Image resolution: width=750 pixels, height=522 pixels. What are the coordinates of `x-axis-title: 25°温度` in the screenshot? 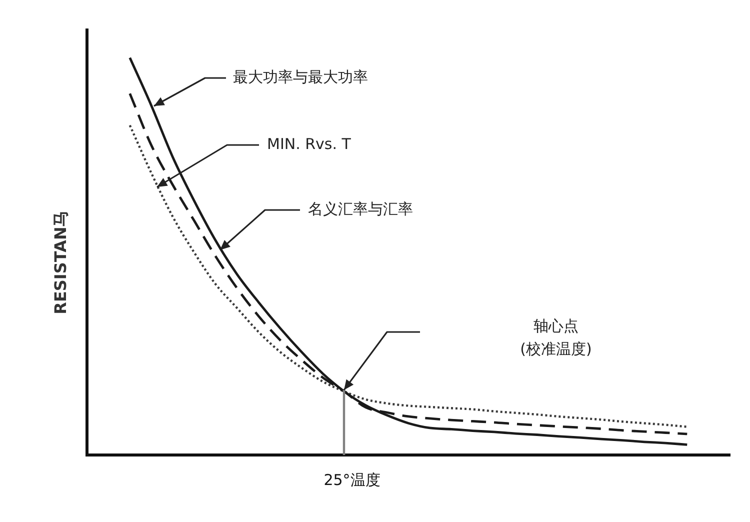 It's located at (352, 479).